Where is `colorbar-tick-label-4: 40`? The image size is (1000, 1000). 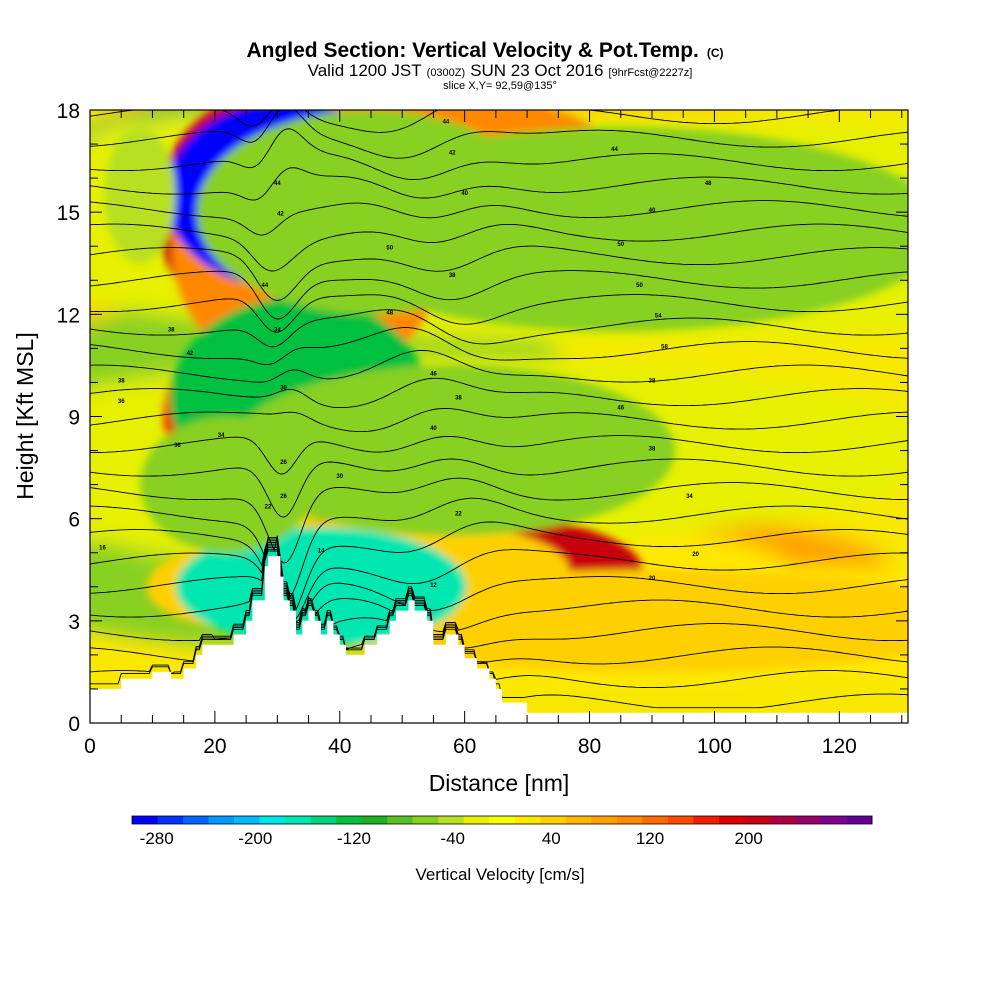 colorbar-tick-label-4: 40 is located at coordinates (551, 838).